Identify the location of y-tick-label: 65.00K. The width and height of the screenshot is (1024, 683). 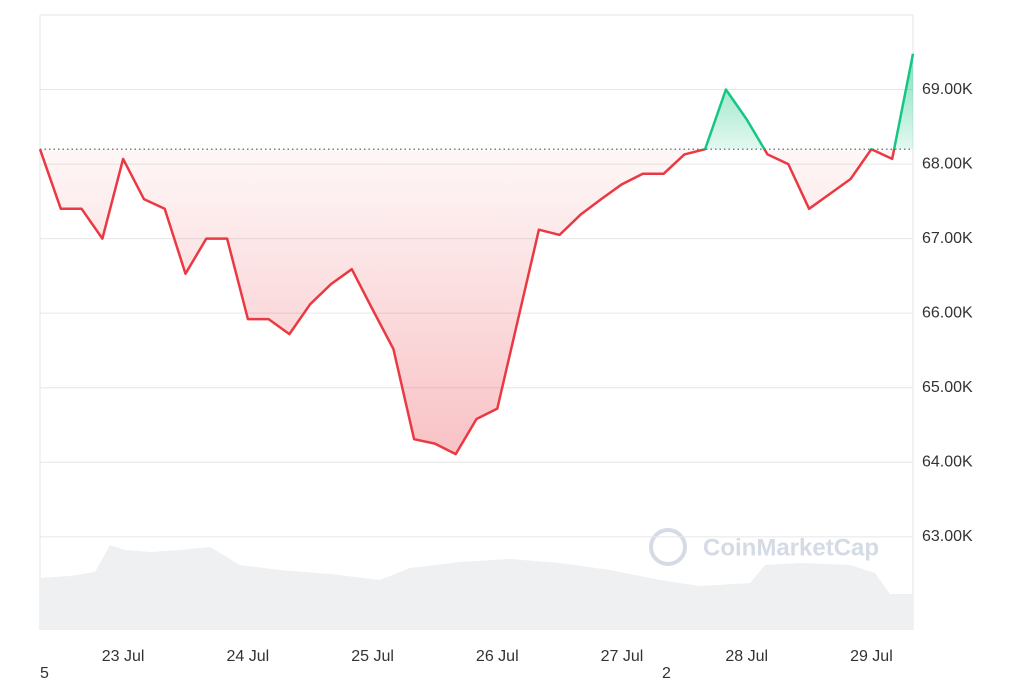
(947, 387).